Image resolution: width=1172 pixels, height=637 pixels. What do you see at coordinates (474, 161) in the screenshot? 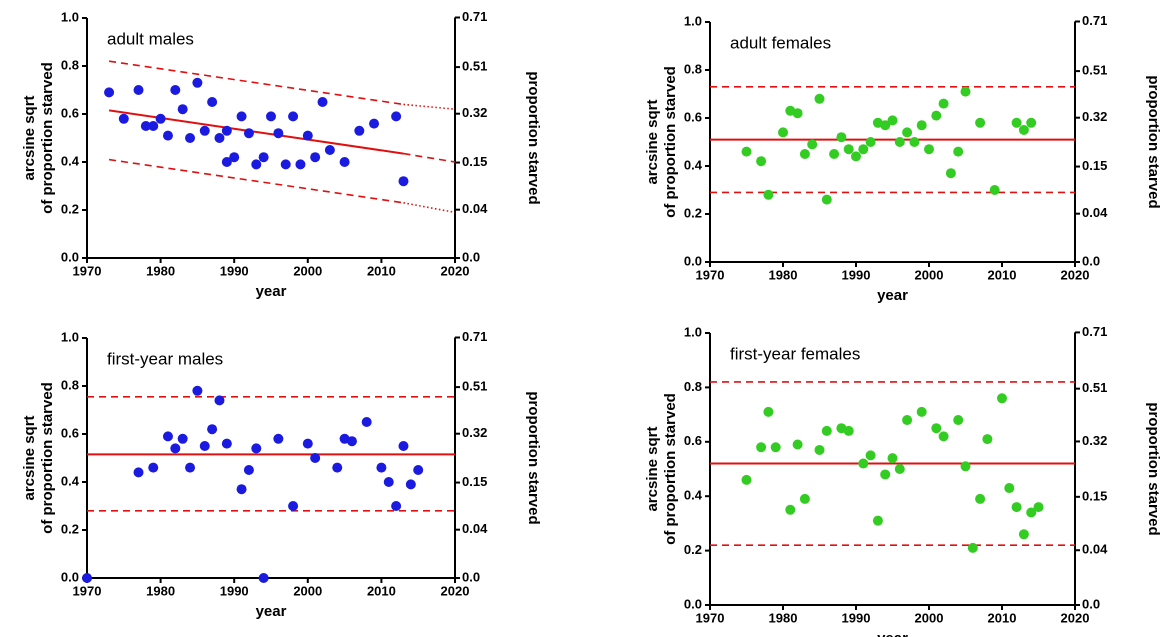
I see `y2-tick-label: 0.15` at bounding box center [474, 161].